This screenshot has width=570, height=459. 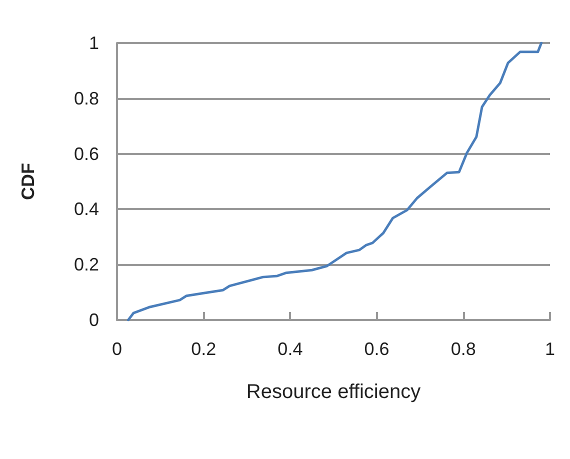 What do you see at coordinates (550, 349) in the screenshot?
I see `x-tick-label: 1` at bounding box center [550, 349].